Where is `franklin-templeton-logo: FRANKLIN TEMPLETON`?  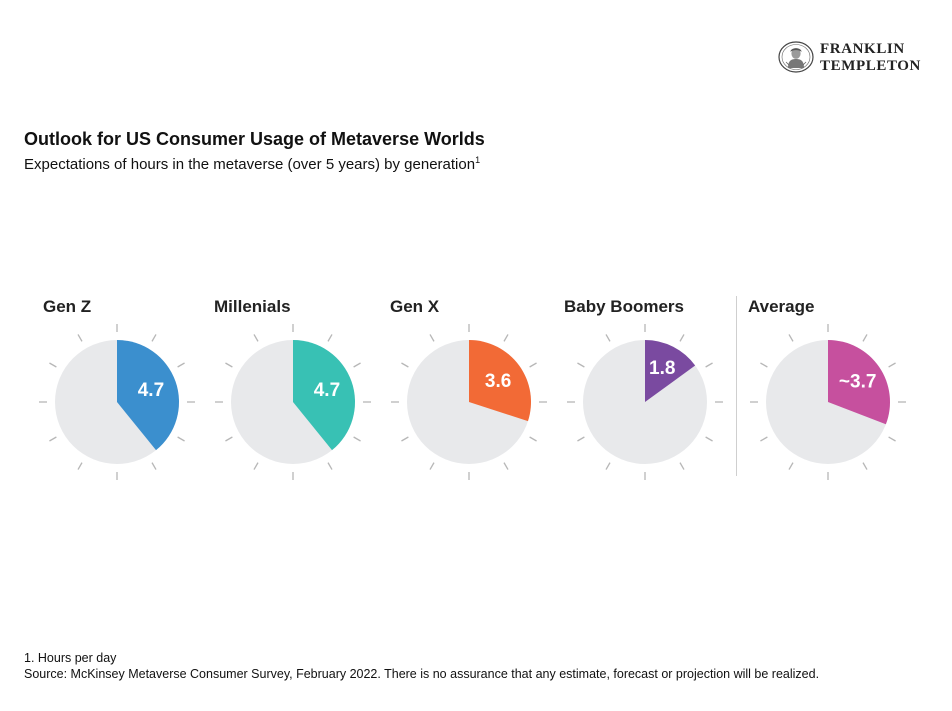 franklin-templeton-logo: FRANKLIN TEMPLETON is located at coordinates (858, 58).